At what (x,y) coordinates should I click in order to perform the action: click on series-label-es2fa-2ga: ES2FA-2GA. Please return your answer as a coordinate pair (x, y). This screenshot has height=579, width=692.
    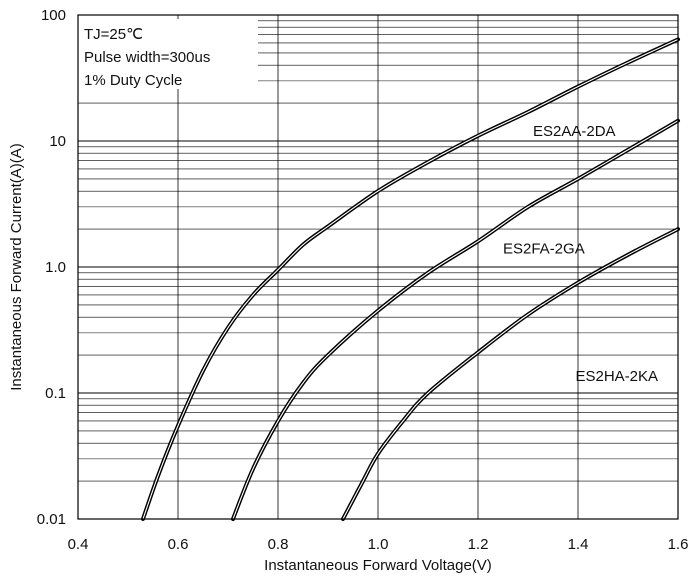
    Looking at the image, I should click on (544, 248).